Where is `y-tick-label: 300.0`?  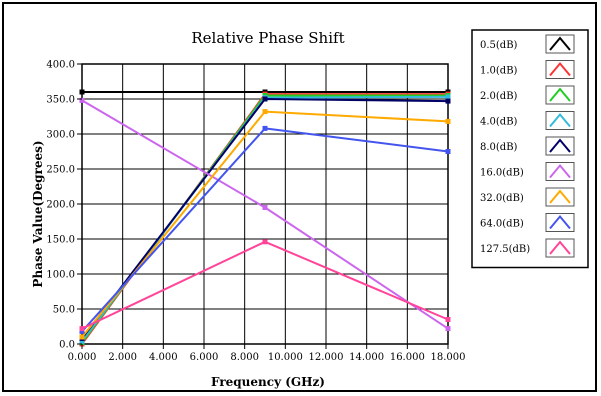 y-tick-label: 300.0 is located at coordinates (60, 135).